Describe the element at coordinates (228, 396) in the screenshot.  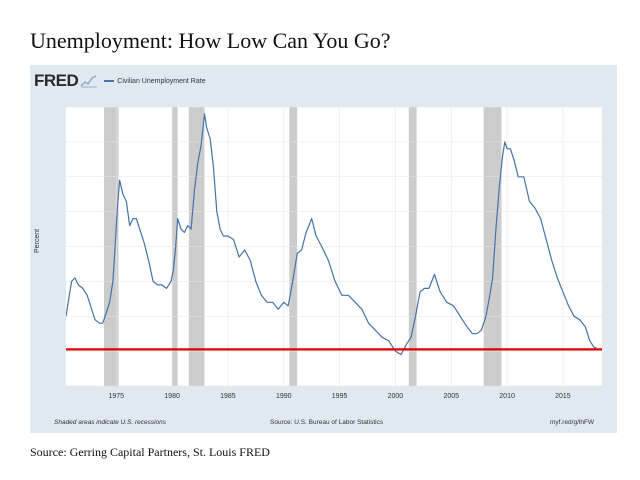
I see `x-tick-label: 1985` at that location.